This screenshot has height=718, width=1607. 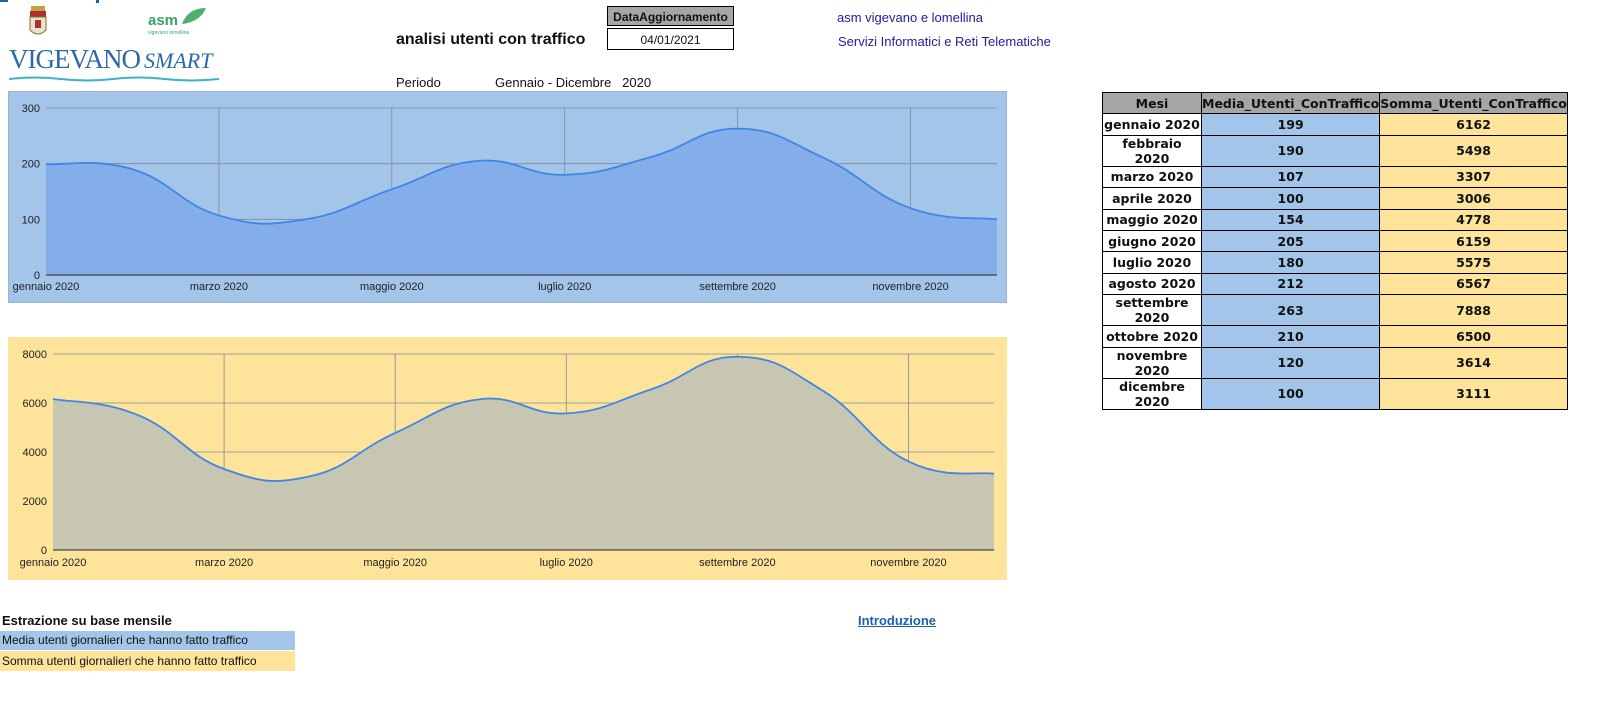 I want to click on header-media: Media_Utenti_ConTraffico, so click(x=1290, y=103).